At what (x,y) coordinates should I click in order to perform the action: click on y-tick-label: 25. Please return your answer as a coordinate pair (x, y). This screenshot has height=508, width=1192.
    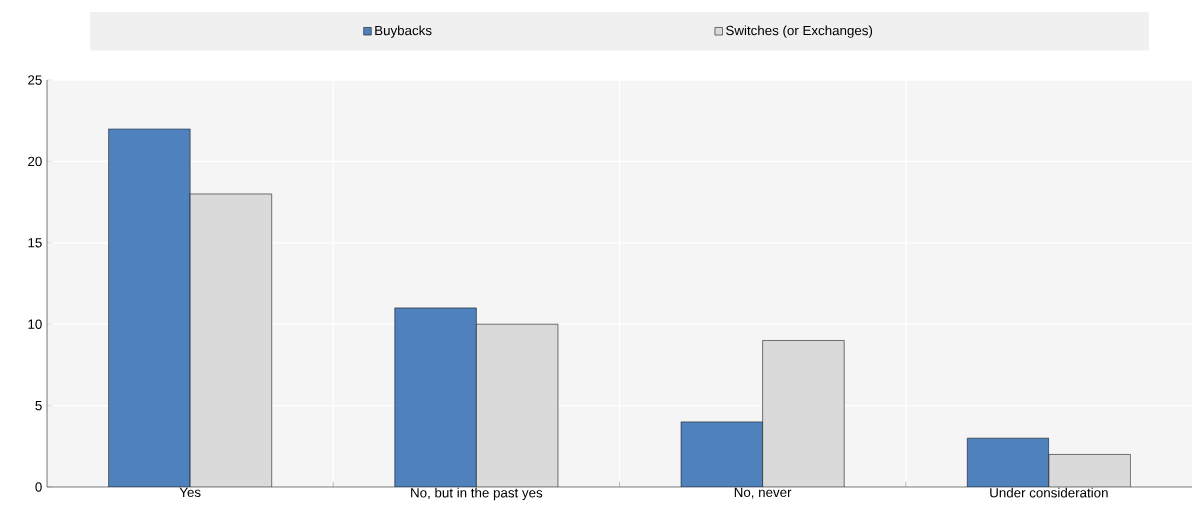
    Looking at the image, I should click on (35, 80).